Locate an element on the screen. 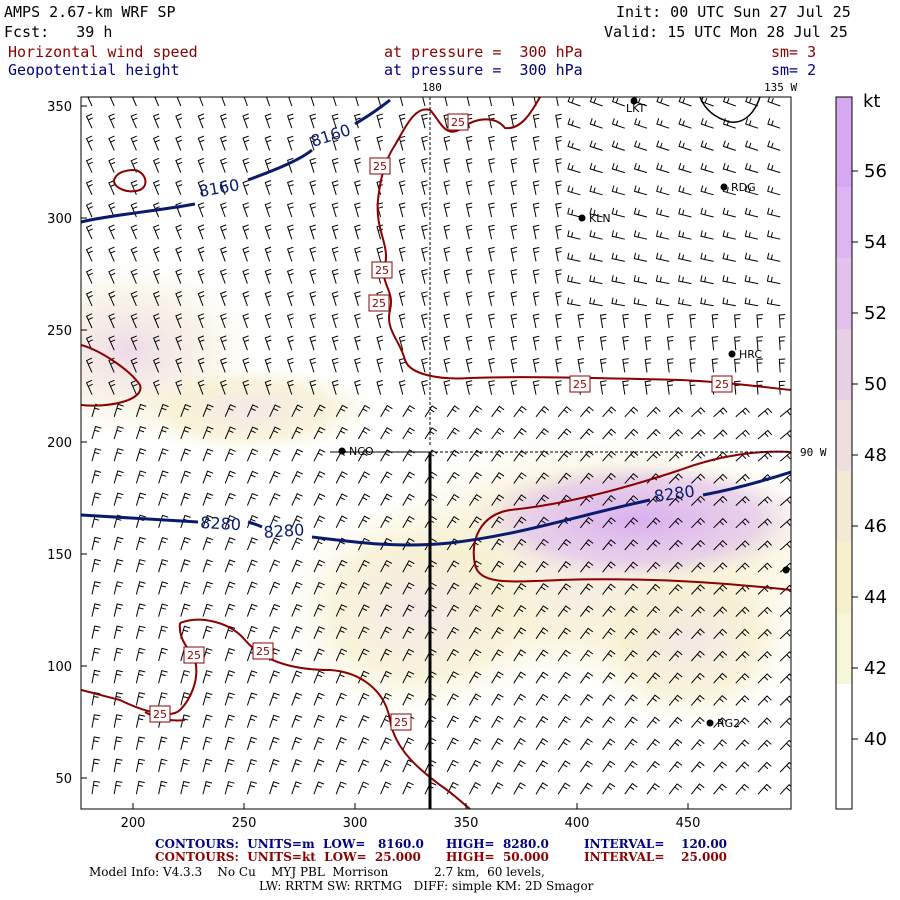 The image size is (900, 900). y-tick-label: 350 is located at coordinates (59, 107).